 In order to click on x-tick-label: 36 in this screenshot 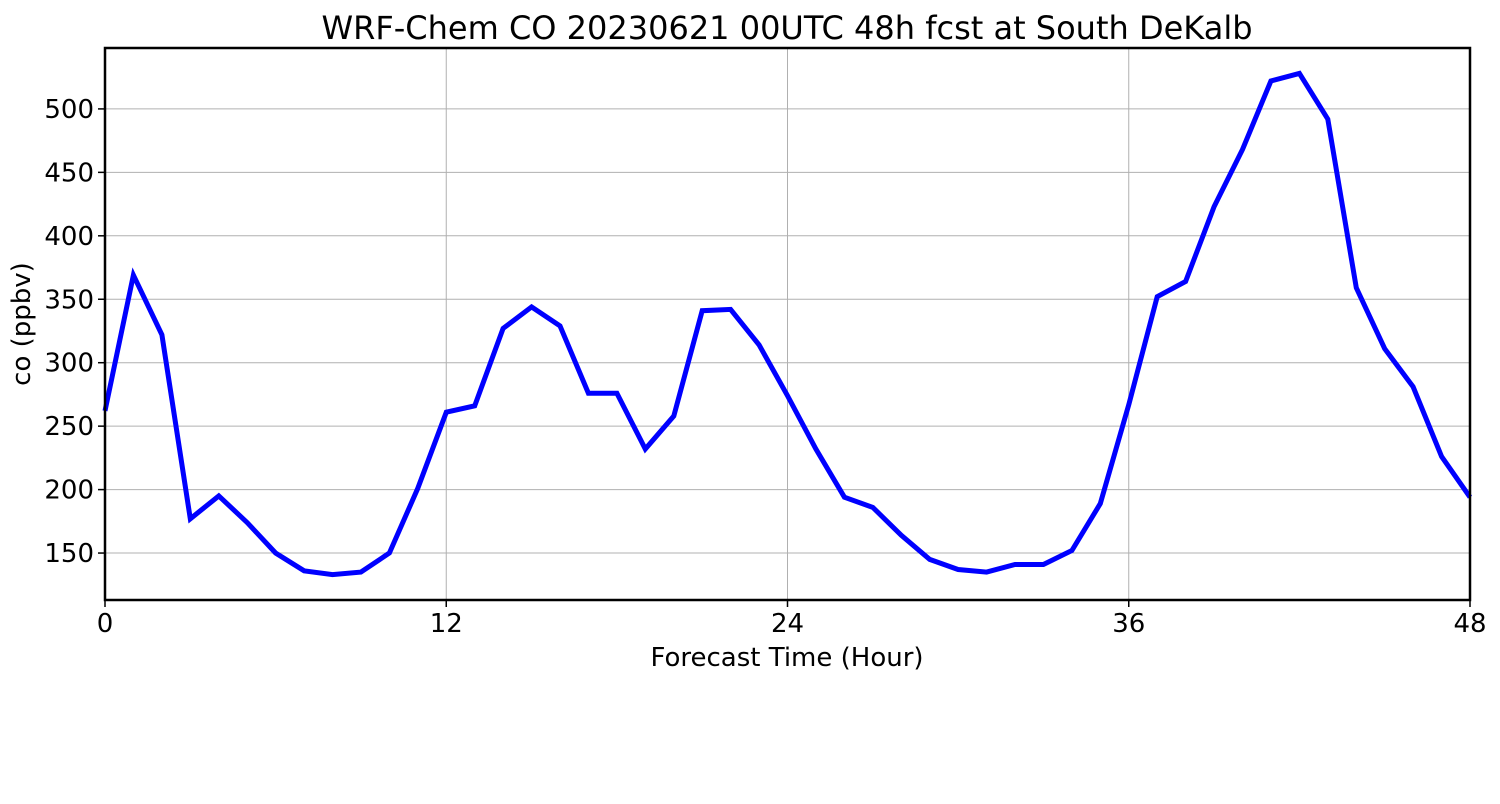, I will do `click(1128, 624)`.